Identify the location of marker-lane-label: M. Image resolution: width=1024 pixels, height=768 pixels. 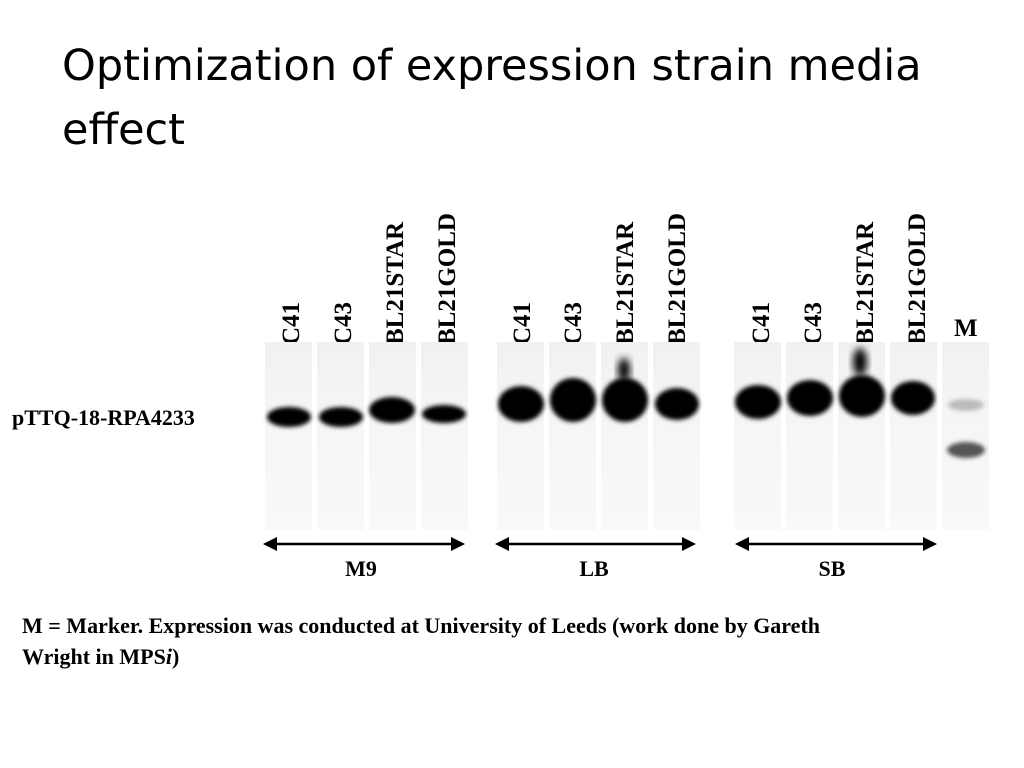
(966, 328).